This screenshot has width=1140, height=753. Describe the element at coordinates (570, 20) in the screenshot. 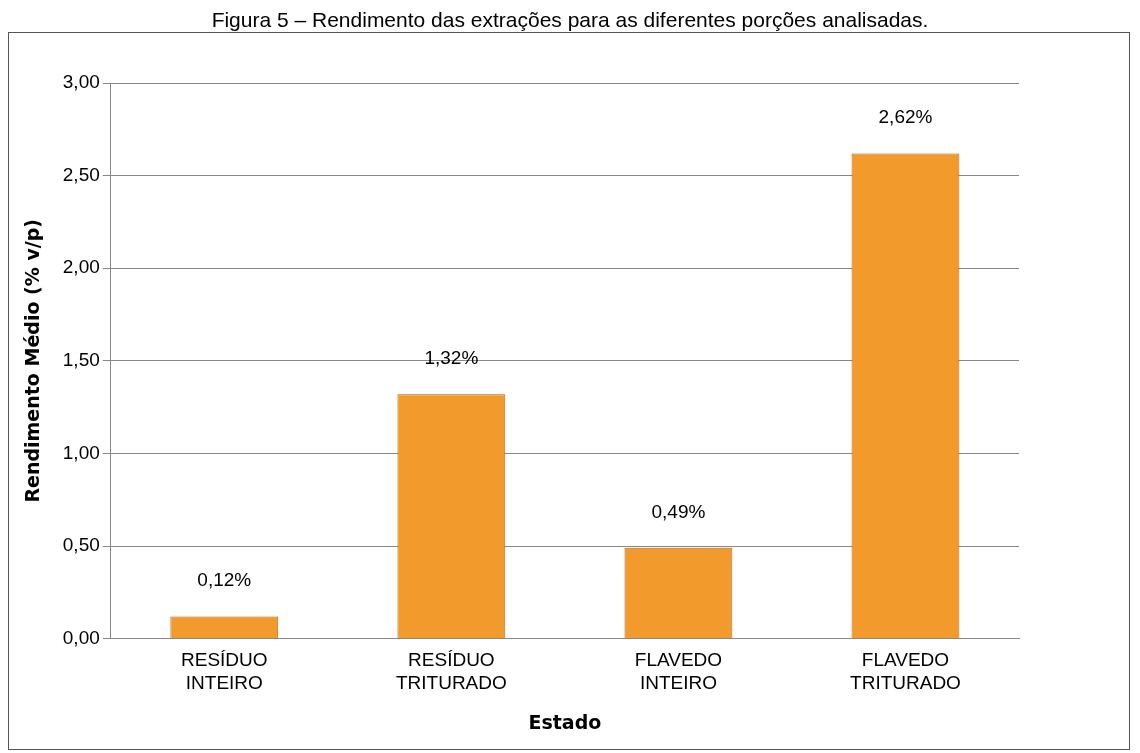

I see `chart-title: Figura 5 – Rendimento das extrações para as diferentes porções analisadas.` at that location.